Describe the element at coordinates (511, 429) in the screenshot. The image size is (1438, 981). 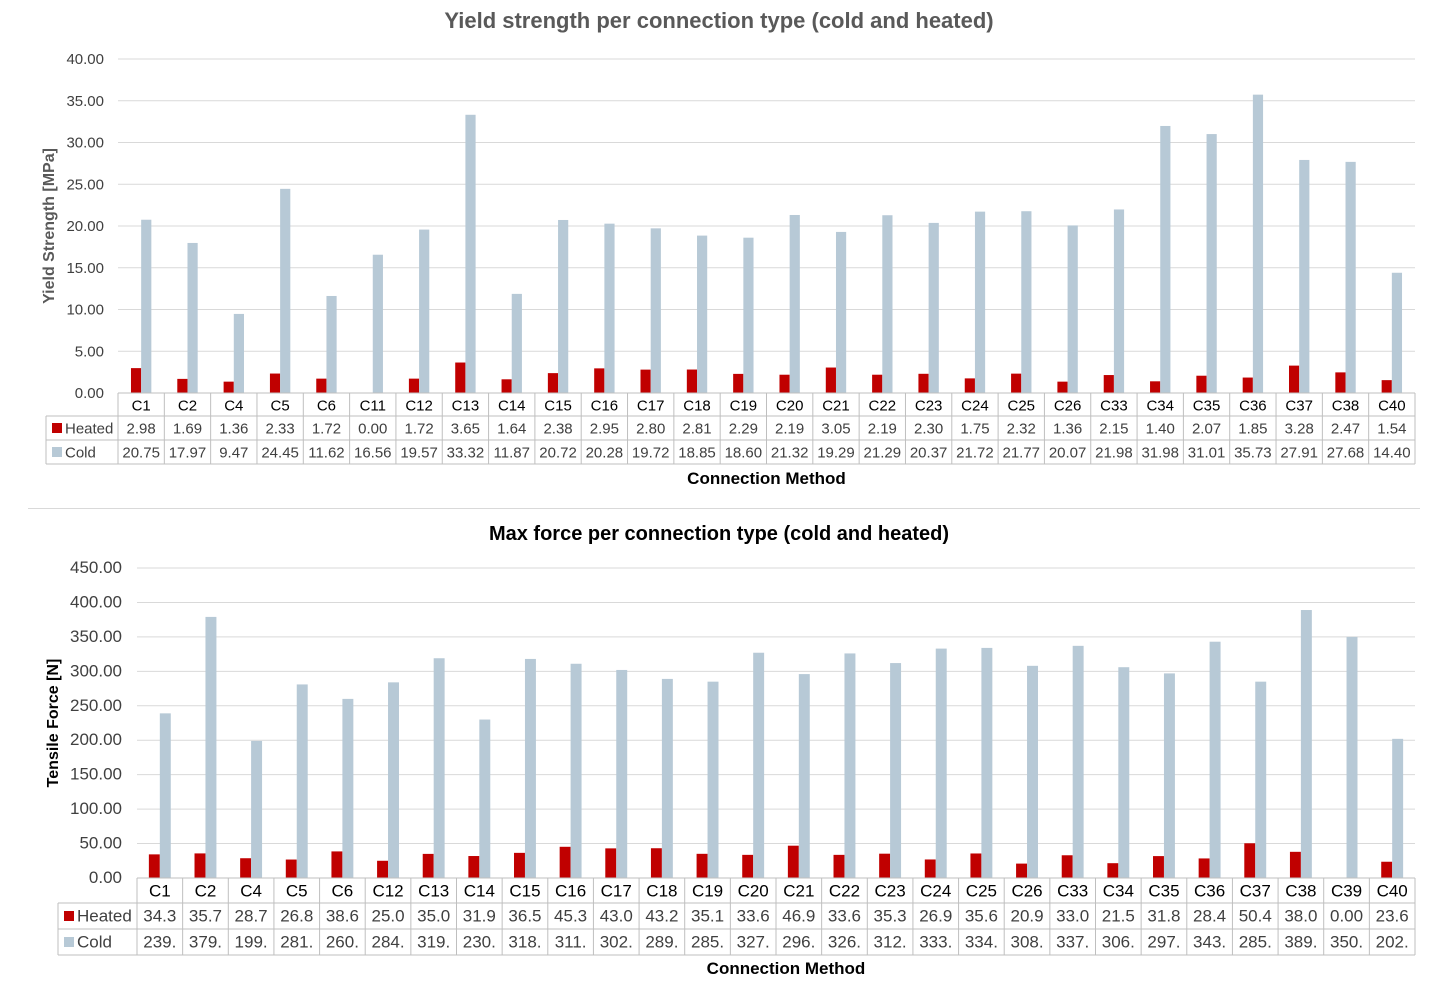
I see `table-value: 1.64` at that location.